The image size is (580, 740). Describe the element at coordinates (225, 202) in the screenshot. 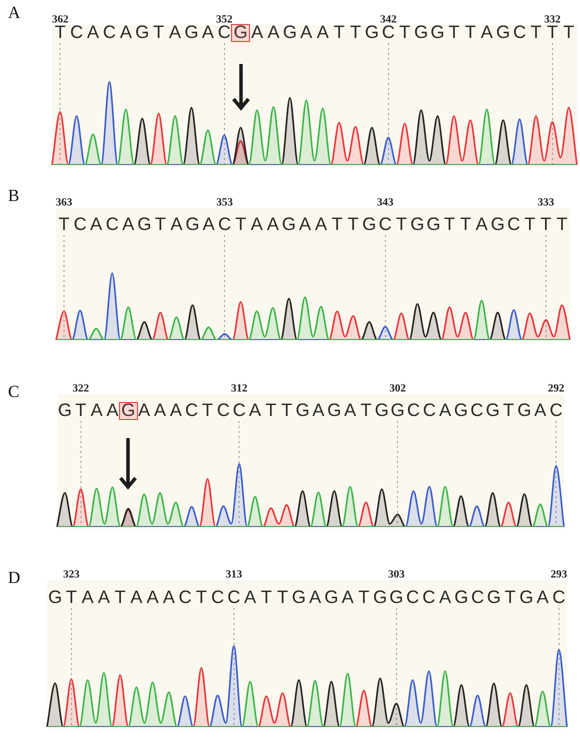

I see `x2-tick-label: 353` at that location.